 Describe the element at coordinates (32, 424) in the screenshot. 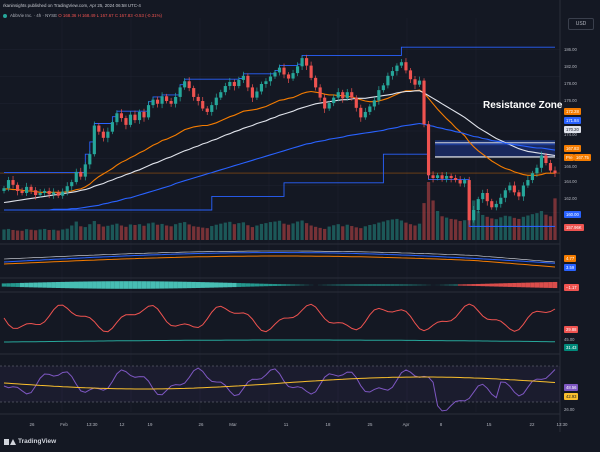

I see `time-tick-label: 26` at that location.